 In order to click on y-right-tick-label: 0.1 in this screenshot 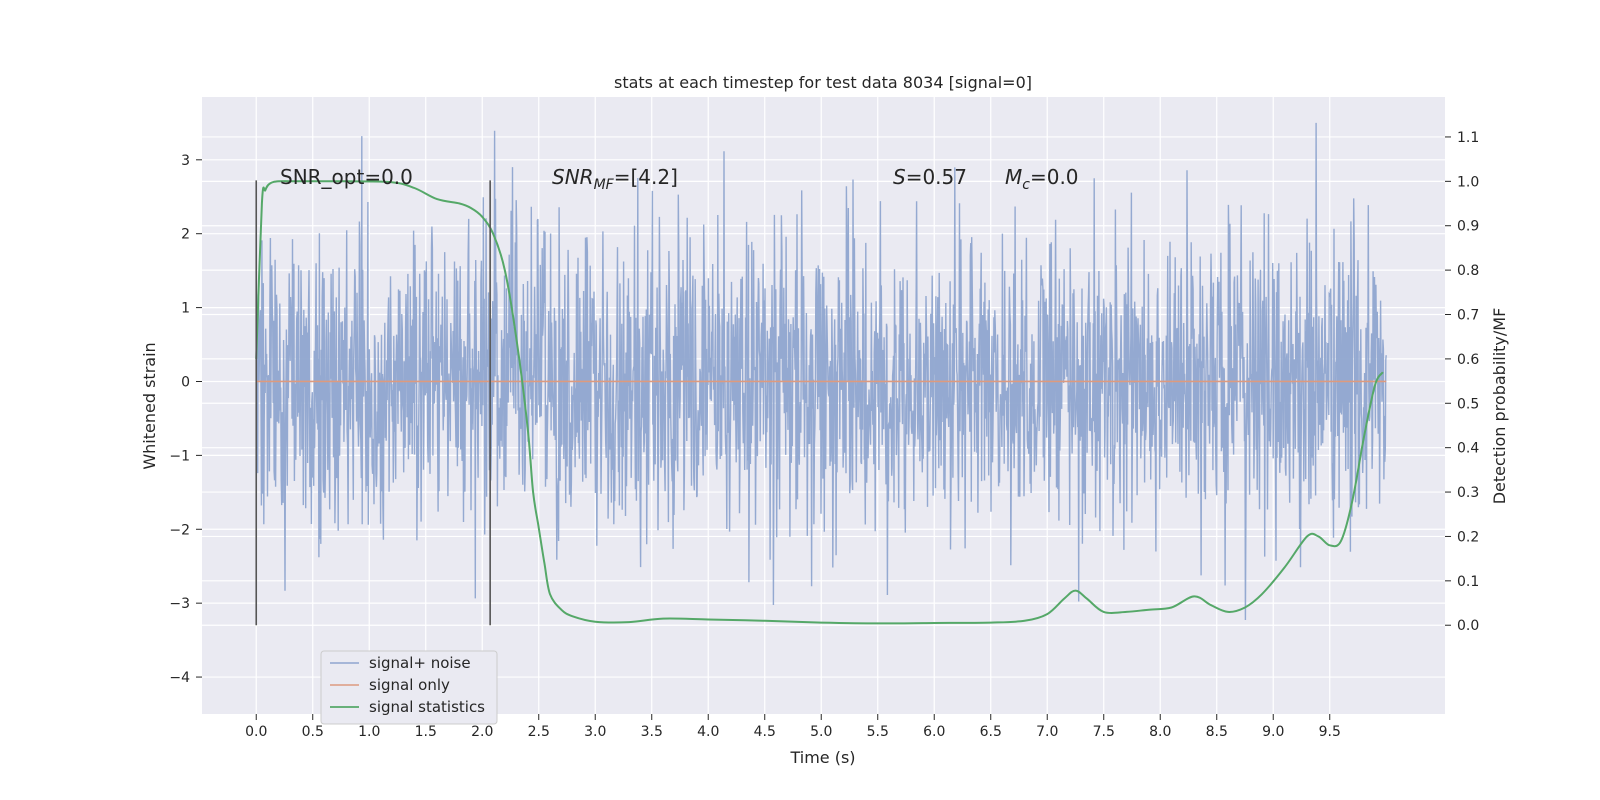, I will do `click(1468, 582)`.